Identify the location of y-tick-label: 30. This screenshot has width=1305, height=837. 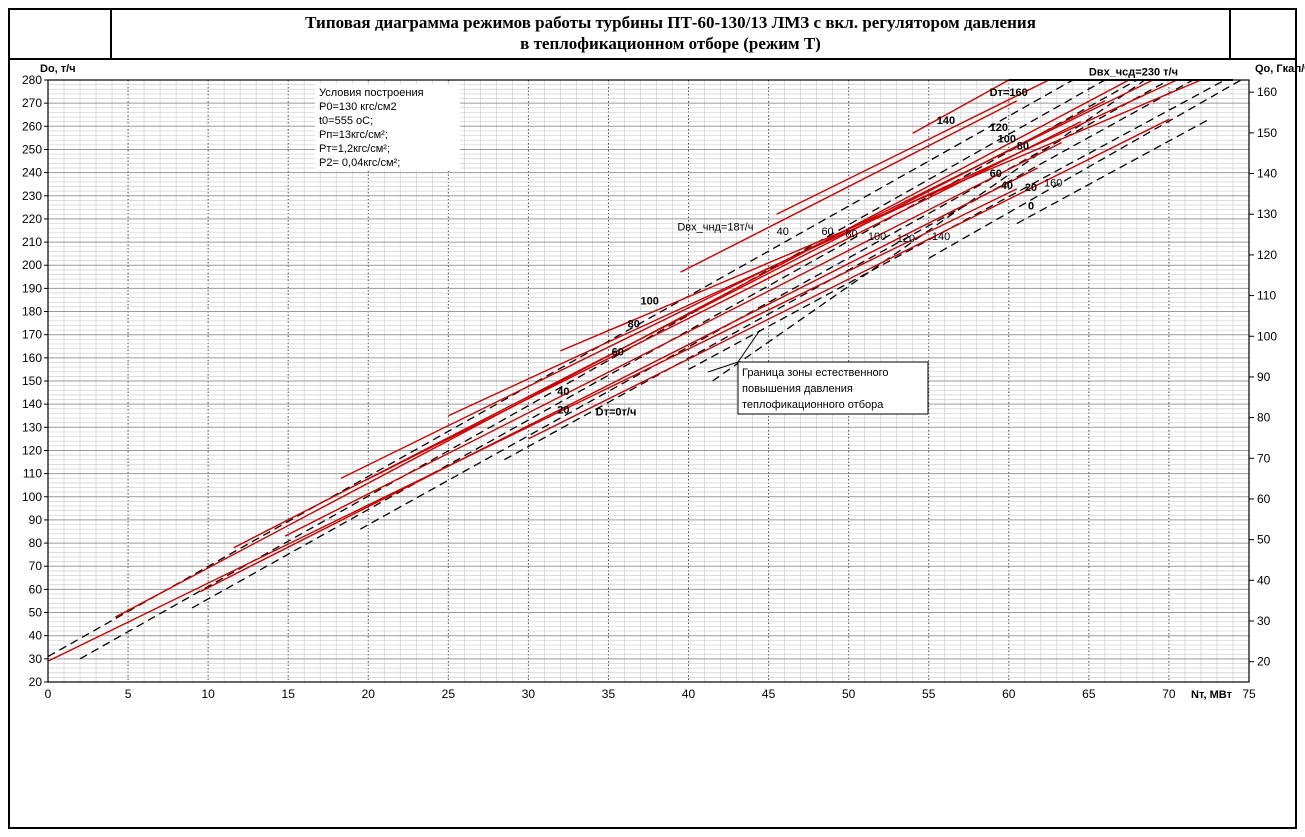
(36, 659).